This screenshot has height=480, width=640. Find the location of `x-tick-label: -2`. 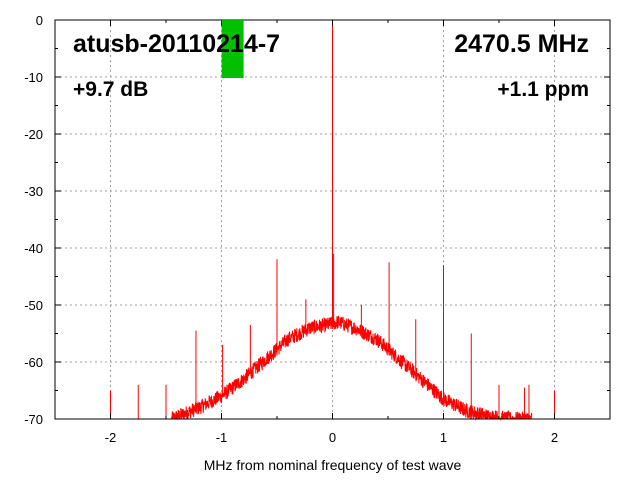

x-tick-label: -2 is located at coordinates (111, 437).